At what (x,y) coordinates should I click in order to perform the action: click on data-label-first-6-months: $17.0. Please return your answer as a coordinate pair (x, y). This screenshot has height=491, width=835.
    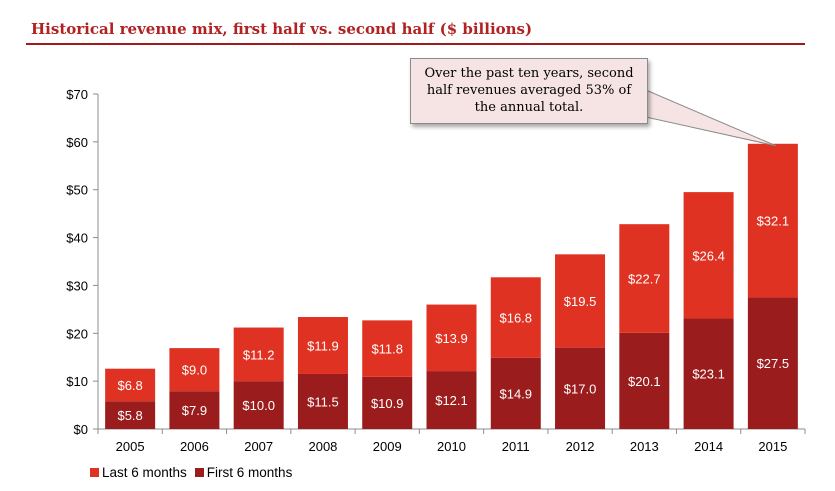
    Looking at the image, I should click on (580, 388).